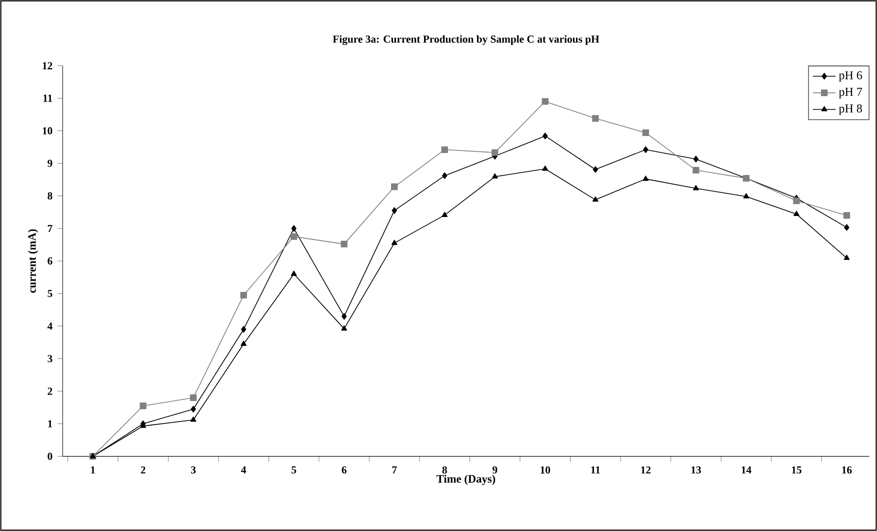 The image size is (877, 531). I want to click on x-tick-label: 12, so click(646, 470).